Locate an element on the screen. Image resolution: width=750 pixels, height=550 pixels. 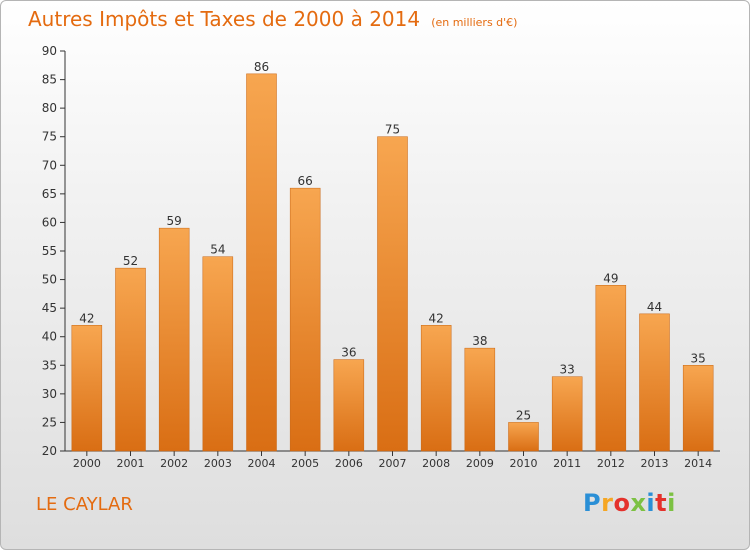
y-tick-label: 40 is located at coordinates (49, 337).